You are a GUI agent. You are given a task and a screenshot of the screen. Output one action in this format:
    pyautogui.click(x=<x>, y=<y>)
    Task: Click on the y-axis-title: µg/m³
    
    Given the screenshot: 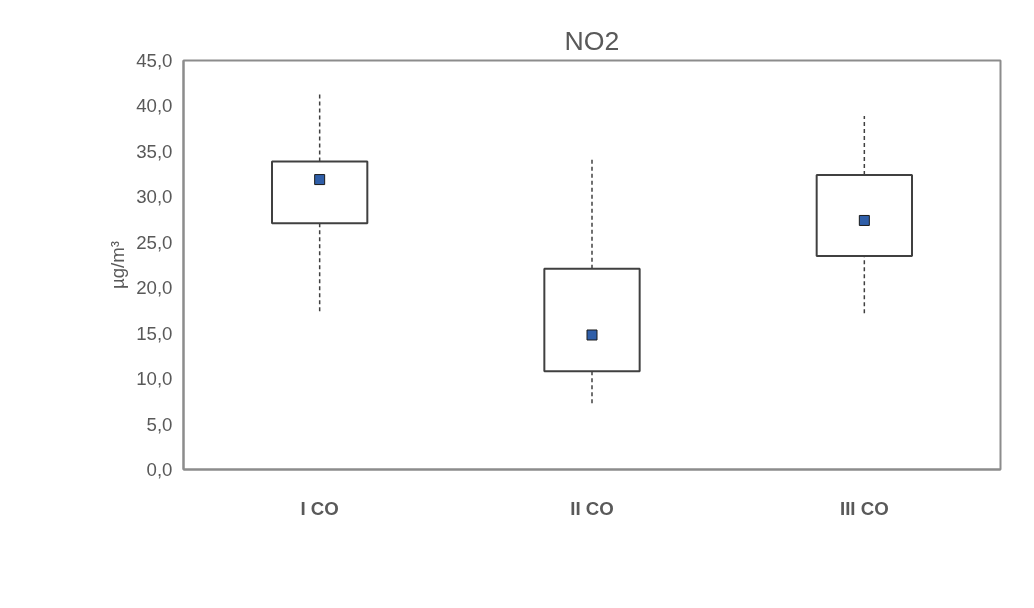 What is the action you would take?
    pyautogui.click(x=118, y=265)
    